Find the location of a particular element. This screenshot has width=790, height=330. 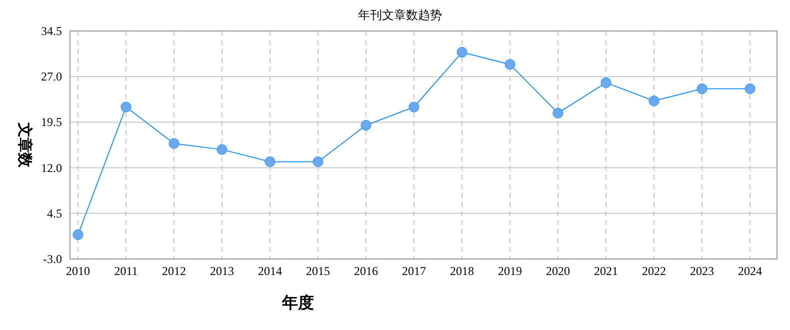

x-tick-label: 2011 is located at coordinates (126, 271).